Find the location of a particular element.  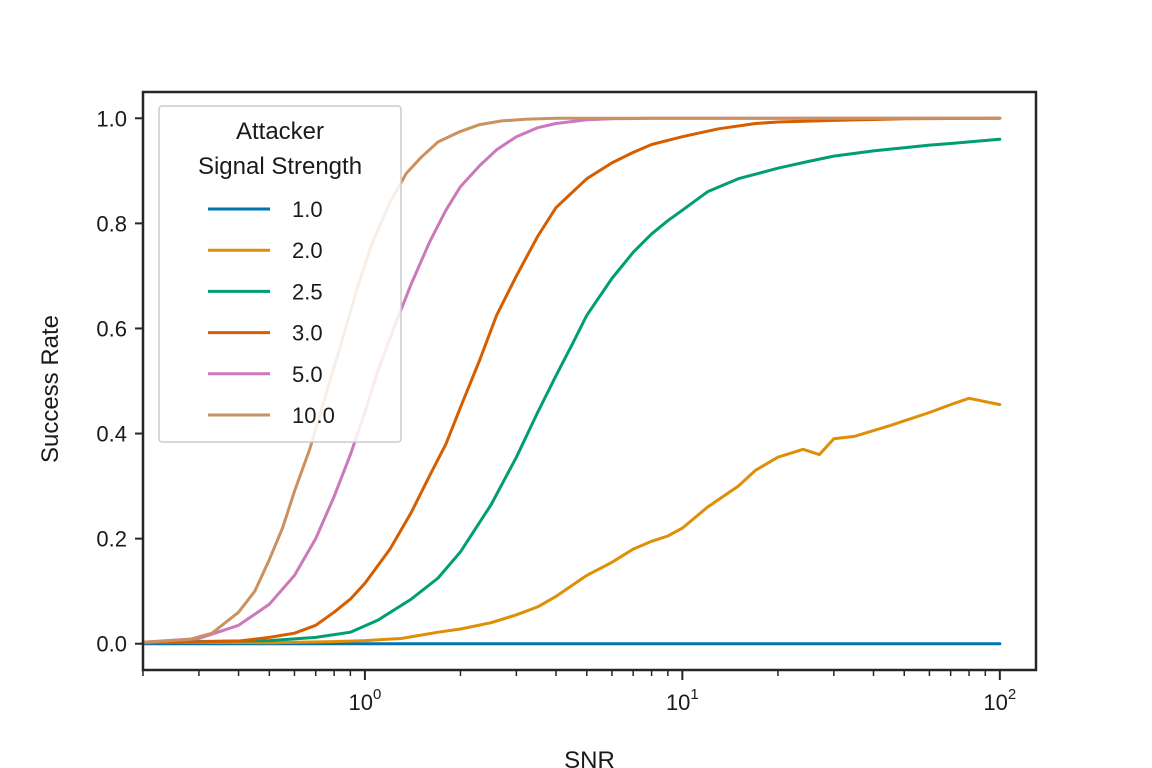

legend-title-line-1: Attacker is located at coordinates (280, 131).